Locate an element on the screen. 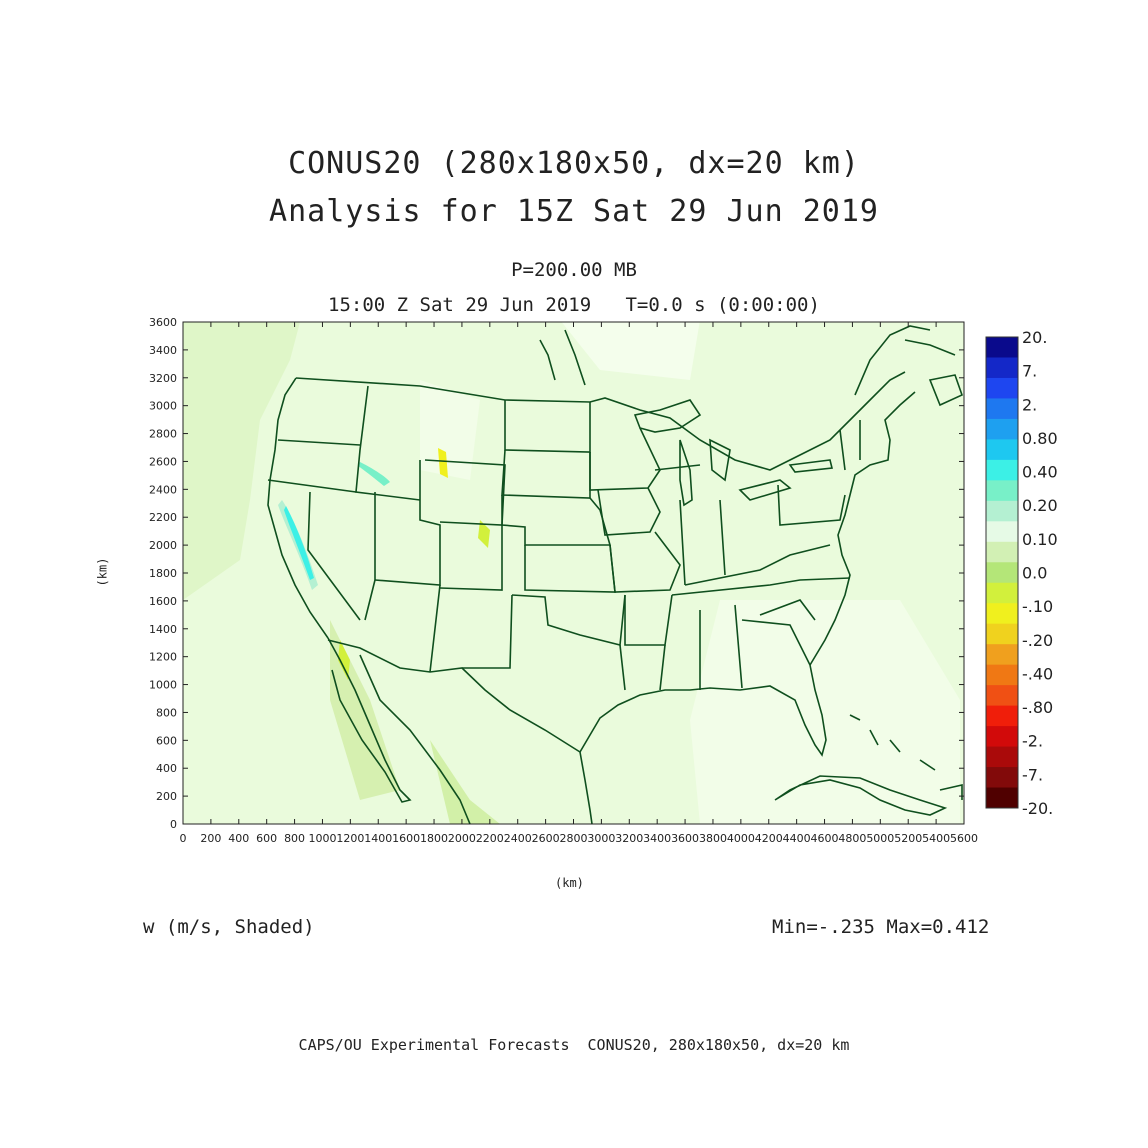 This screenshot has width=1148, height=1148. colorbar-label: -7. is located at coordinates (1032, 774).